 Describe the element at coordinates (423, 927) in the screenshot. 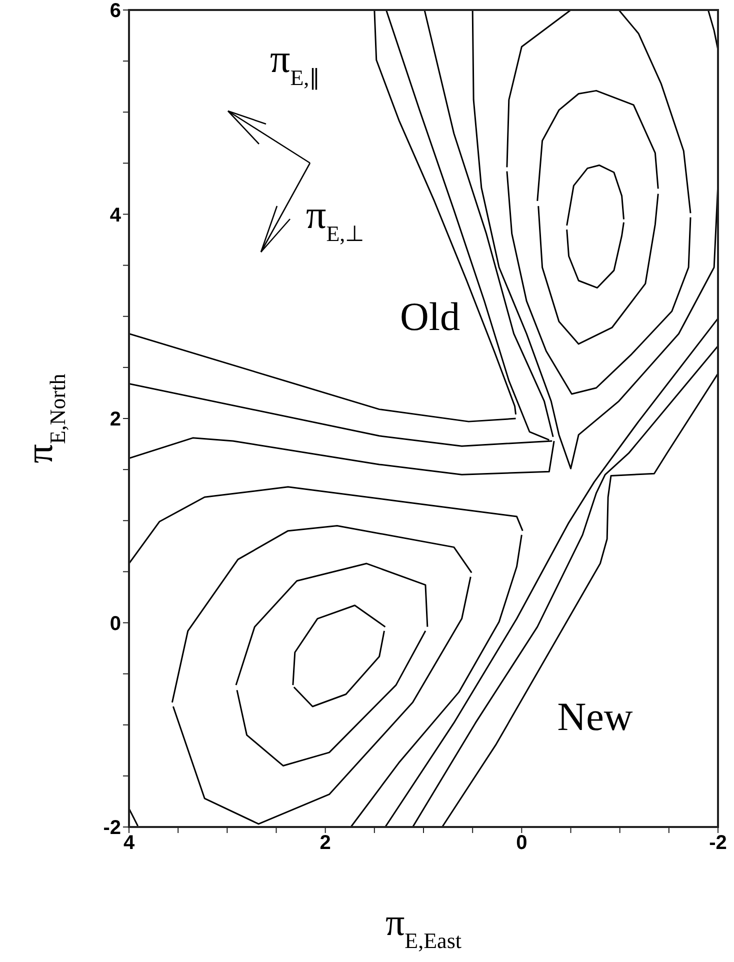

I see `x-axis-title: π$_{E,East}$` at that location.